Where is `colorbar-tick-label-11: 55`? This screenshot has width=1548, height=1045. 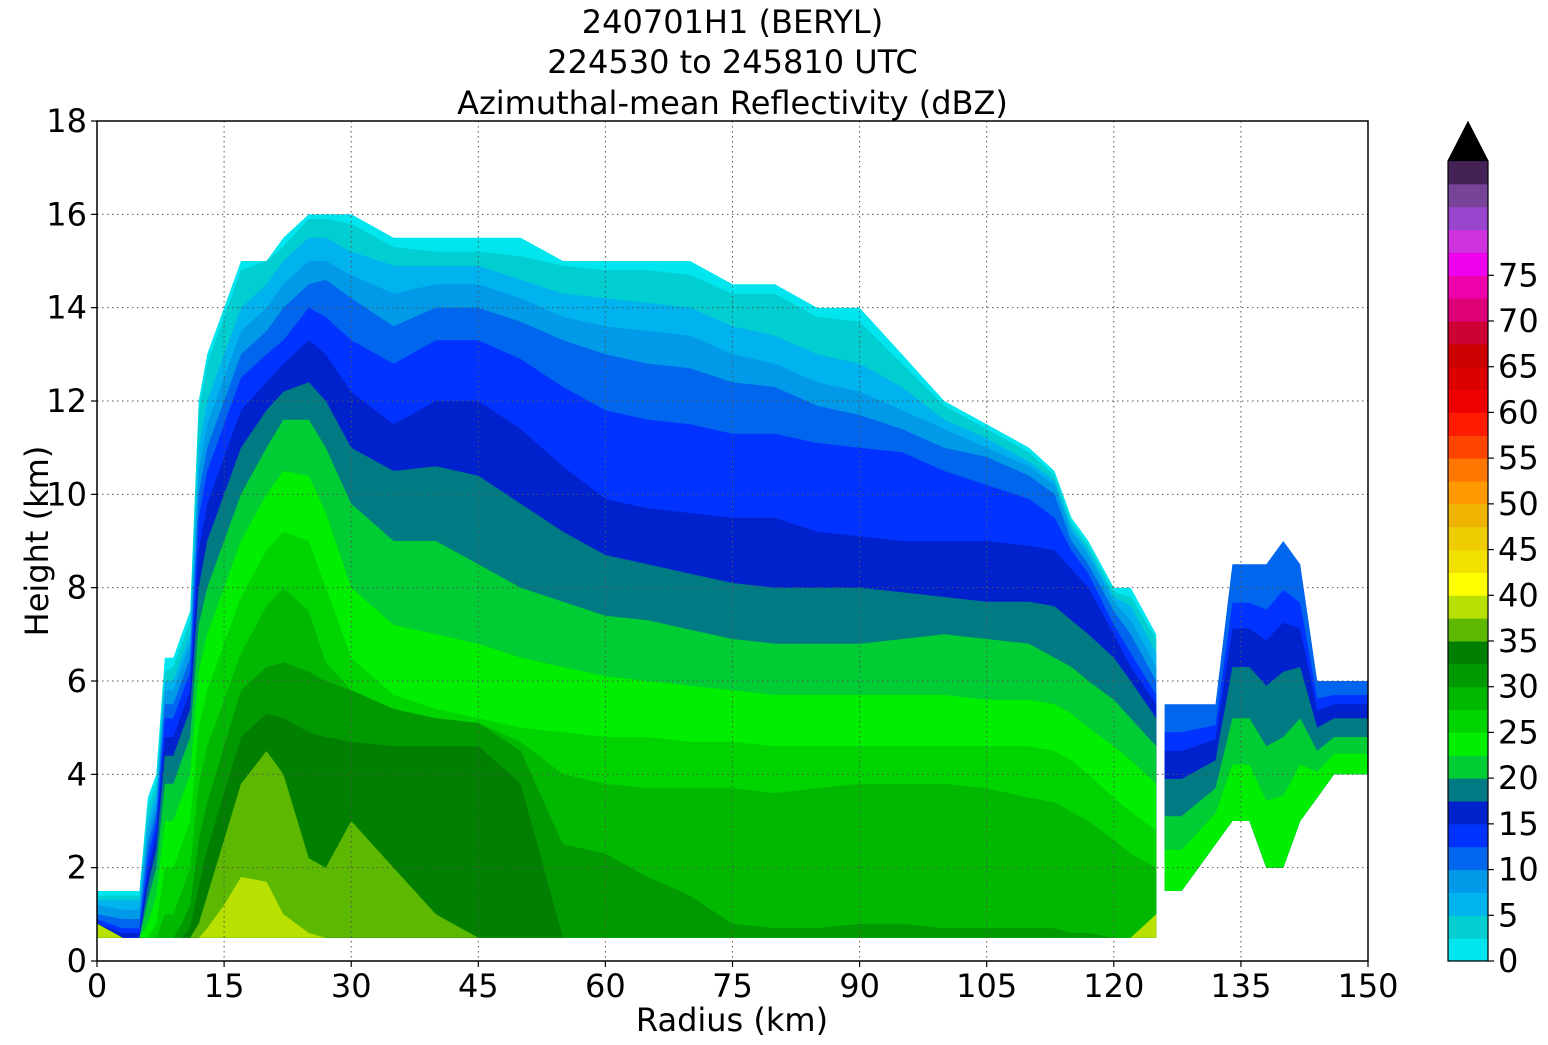 colorbar-tick-label-11: 55 is located at coordinates (1518, 458).